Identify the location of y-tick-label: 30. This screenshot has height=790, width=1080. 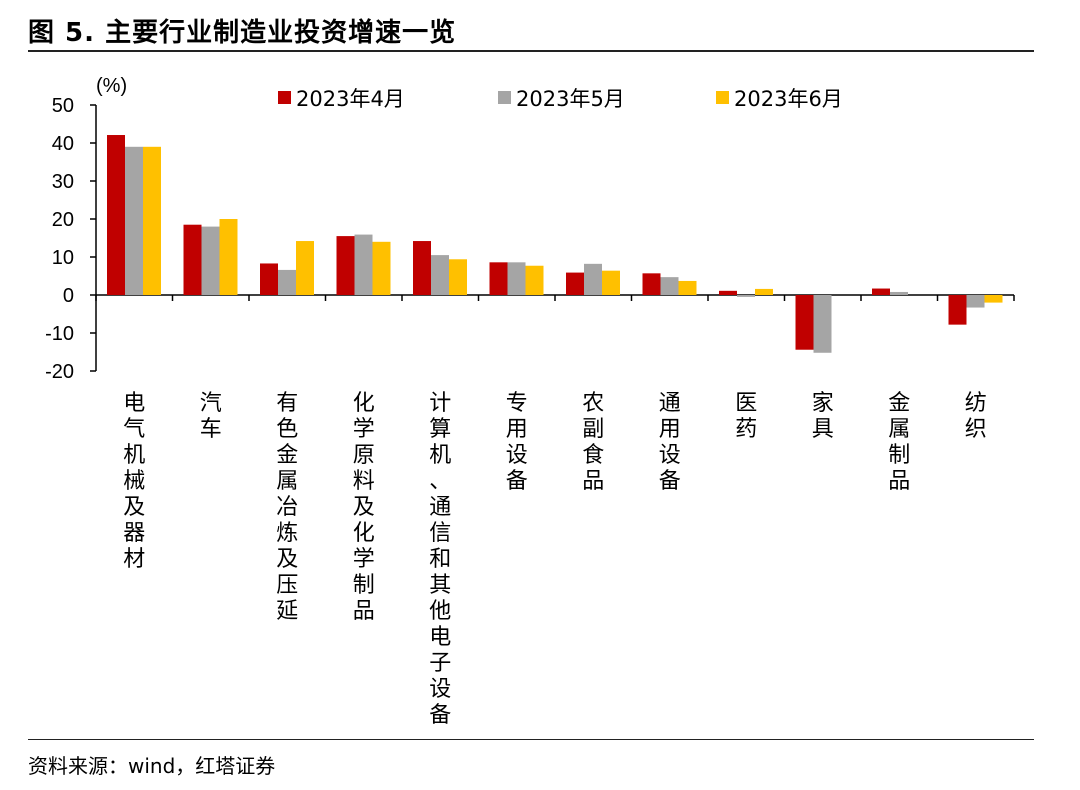
(63, 182).